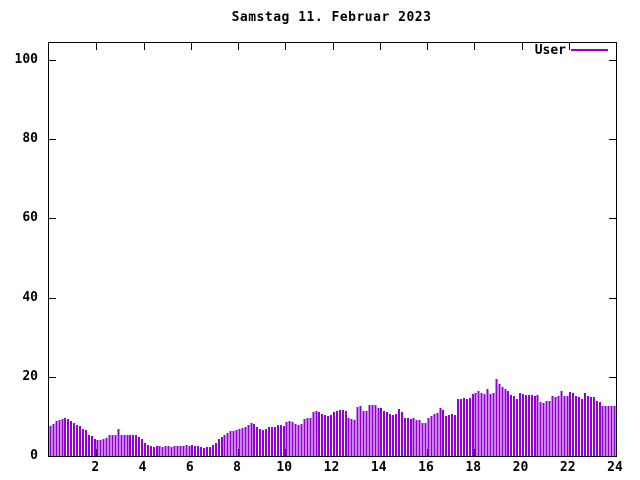 Image resolution: width=640 pixels, height=480 pixels. What do you see at coordinates (567, 467) in the screenshot?
I see `x-tick-label: 22` at bounding box center [567, 467].